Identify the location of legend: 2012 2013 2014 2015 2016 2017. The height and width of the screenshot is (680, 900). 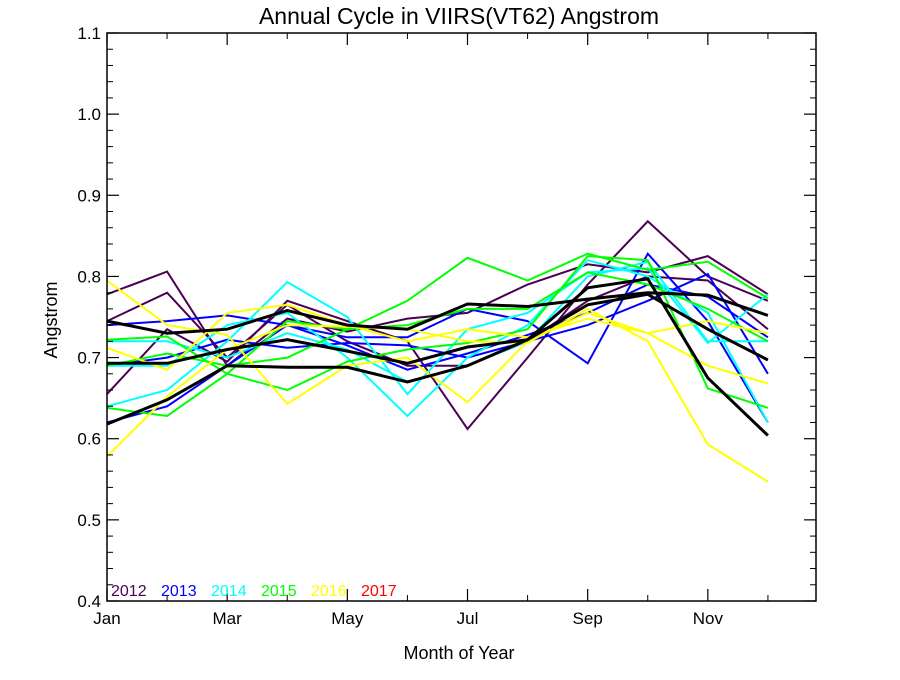
(254, 591).